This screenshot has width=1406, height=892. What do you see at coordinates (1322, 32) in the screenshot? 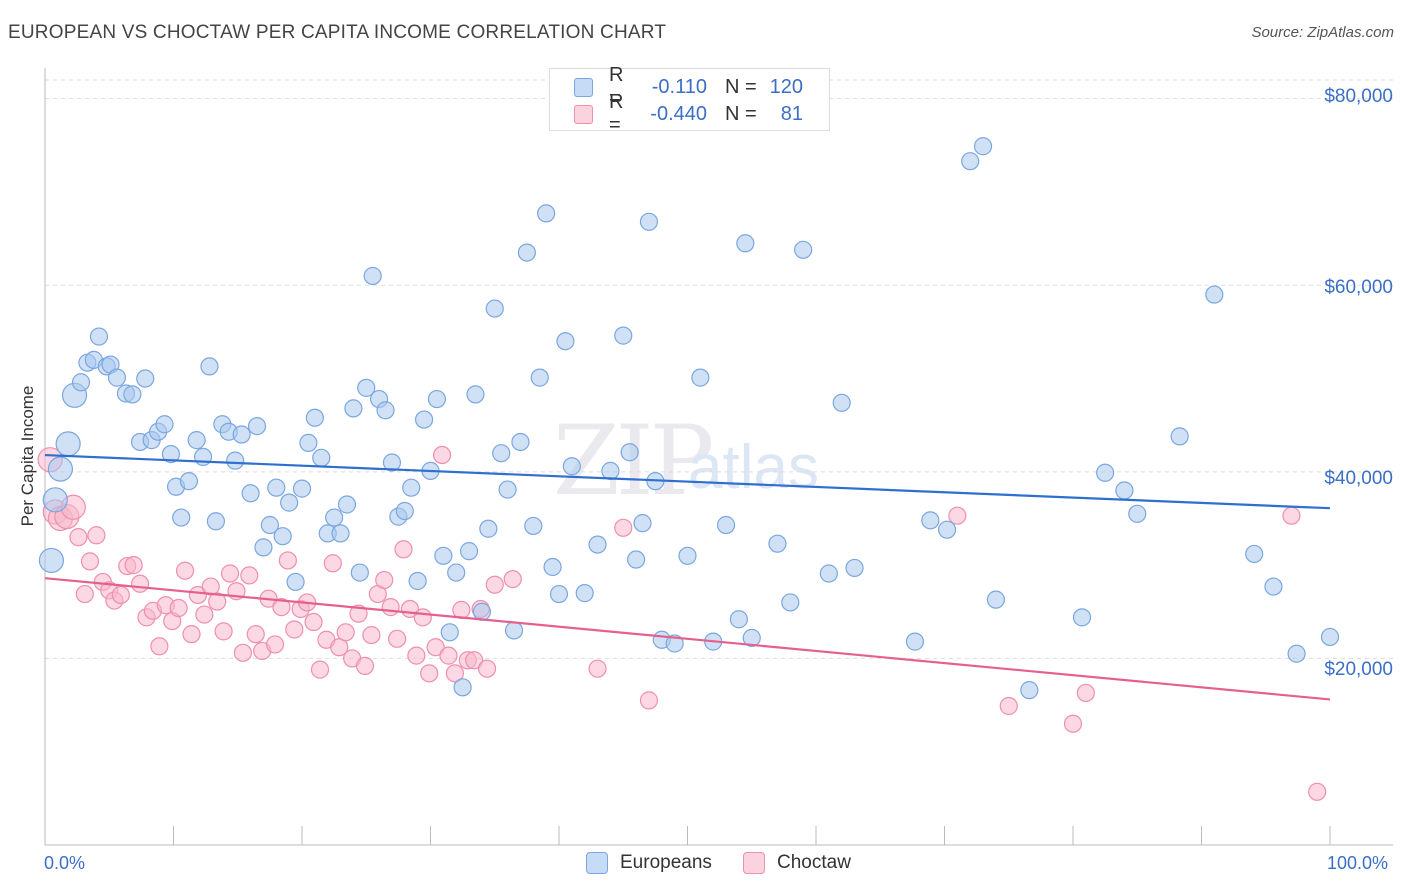
I see `source-credit: Source: ZipAtlas.com` at bounding box center [1322, 32].